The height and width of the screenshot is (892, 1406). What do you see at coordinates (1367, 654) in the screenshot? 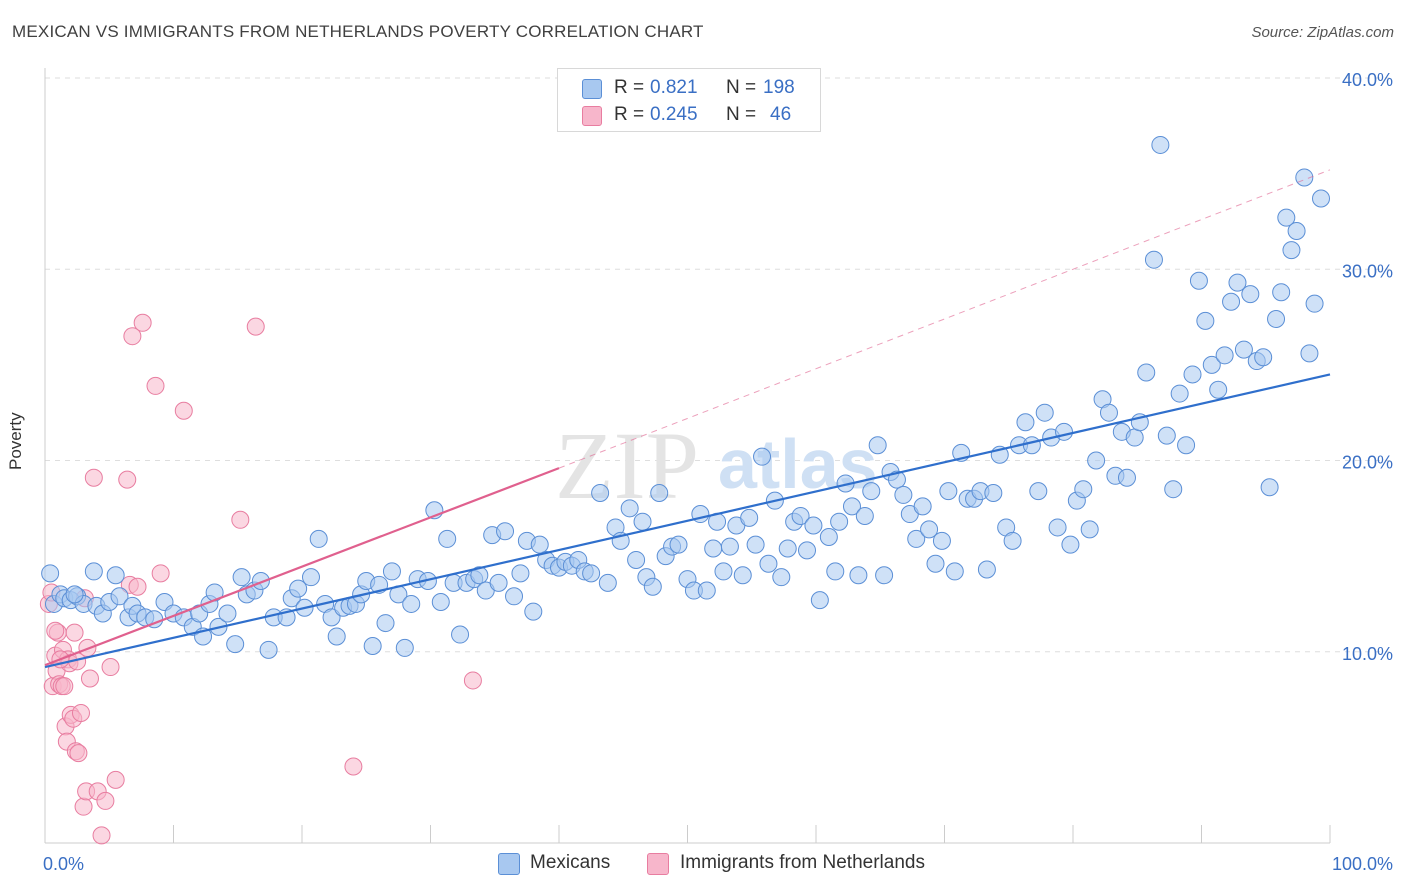
I see `y-tick-label: 10.0%` at bounding box center [1367, 654].